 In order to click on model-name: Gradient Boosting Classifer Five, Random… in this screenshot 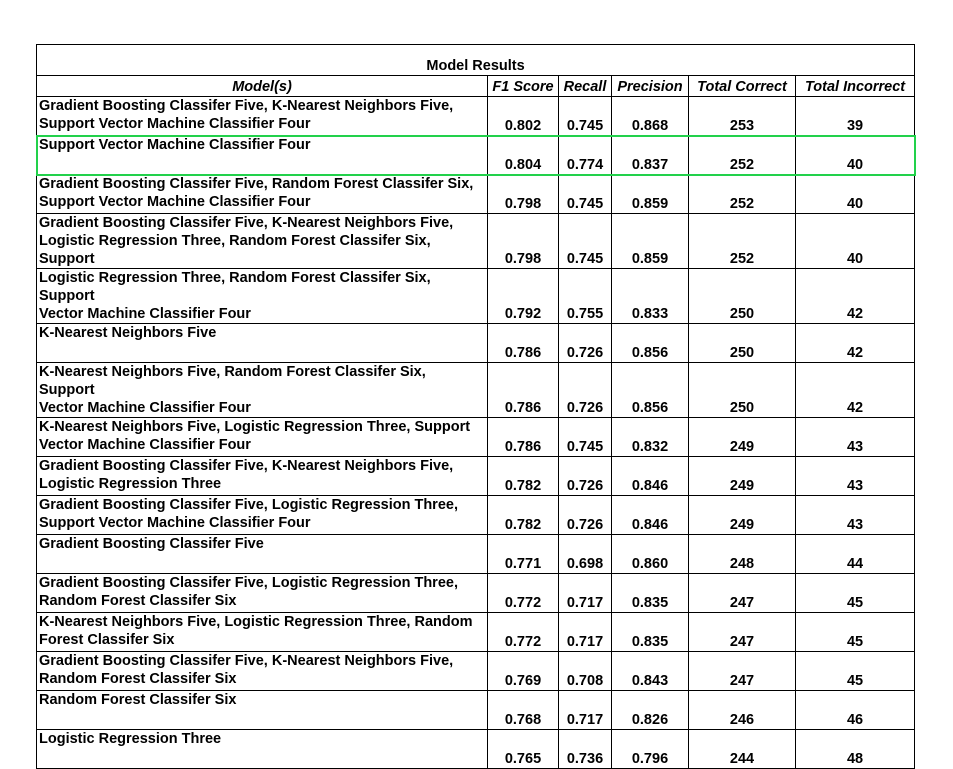, I will do `click(262, 194)`.